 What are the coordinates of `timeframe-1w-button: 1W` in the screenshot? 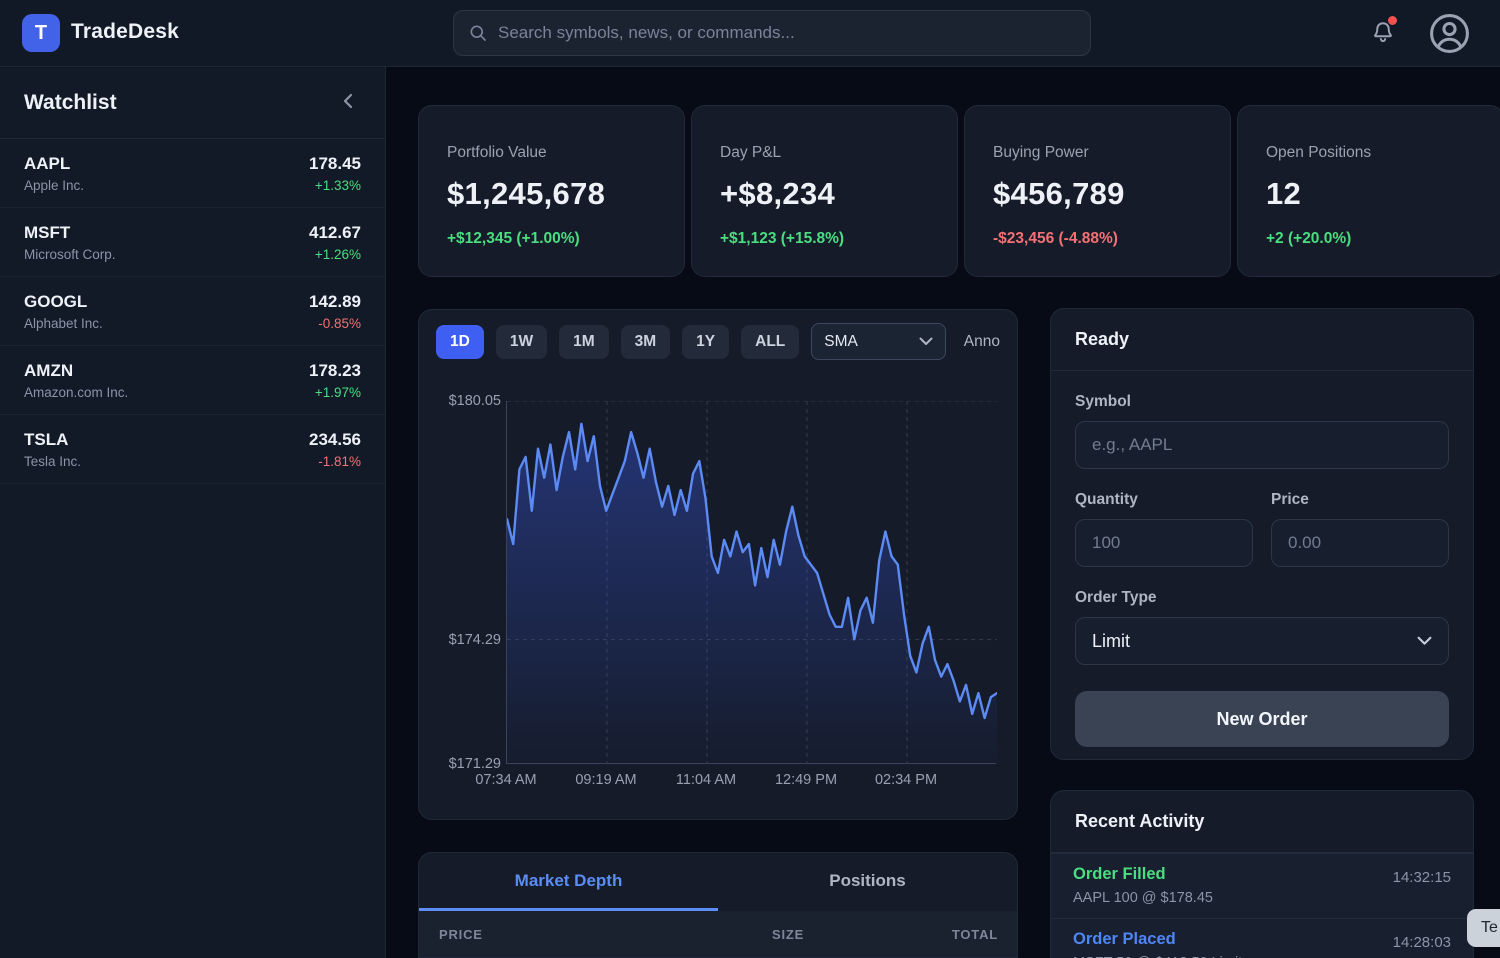 It's located at (521, 341).